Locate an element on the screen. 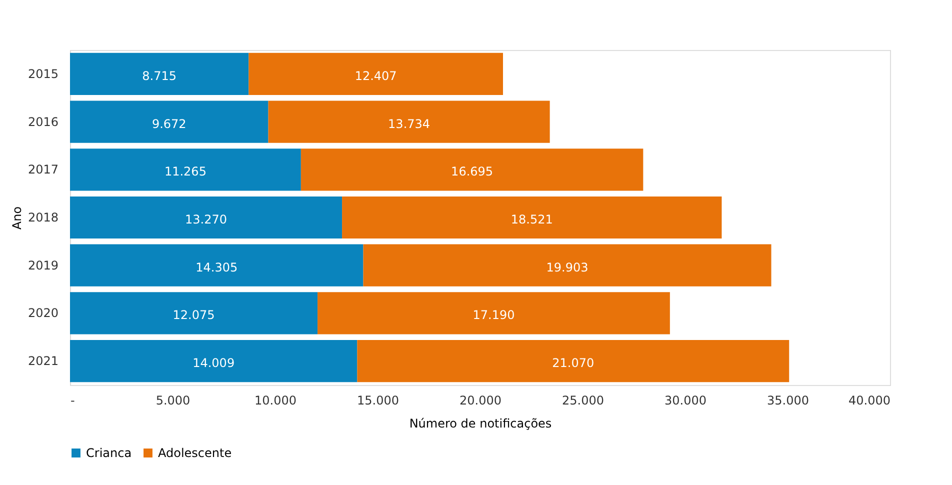 The image size is (952, 485). legend-label: Crianca is located at coordinates (109, 453).